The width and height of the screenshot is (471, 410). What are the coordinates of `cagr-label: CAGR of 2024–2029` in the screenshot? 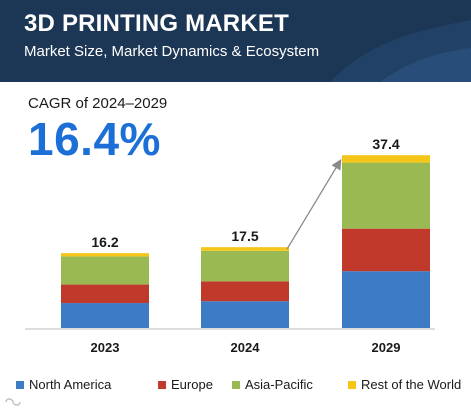 It's located at (98, 103).